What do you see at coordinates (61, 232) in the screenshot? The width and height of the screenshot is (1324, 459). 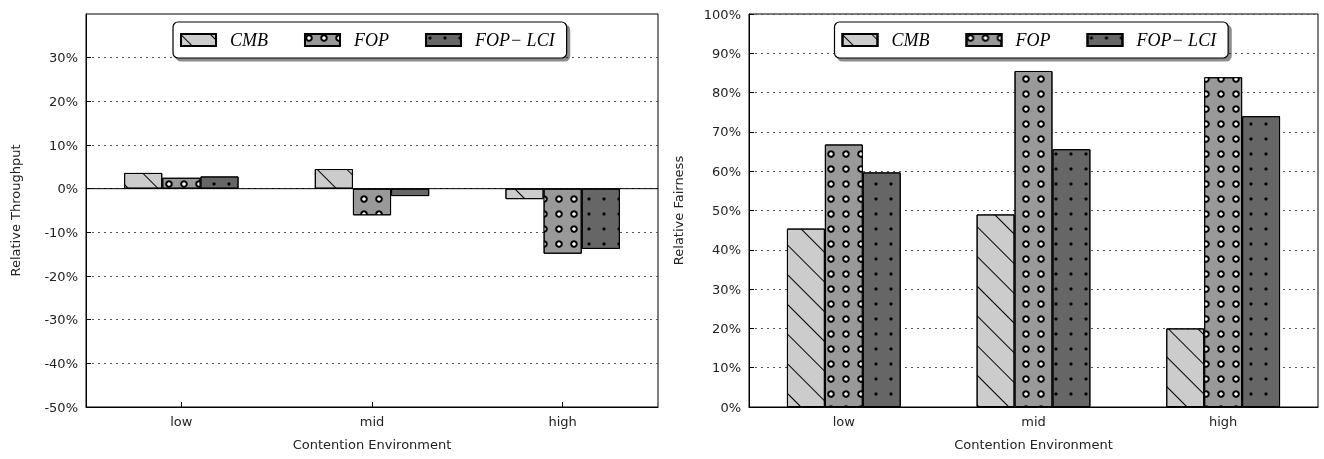 I see `y-tick-label: -10%` at bounding box center [61, 232].